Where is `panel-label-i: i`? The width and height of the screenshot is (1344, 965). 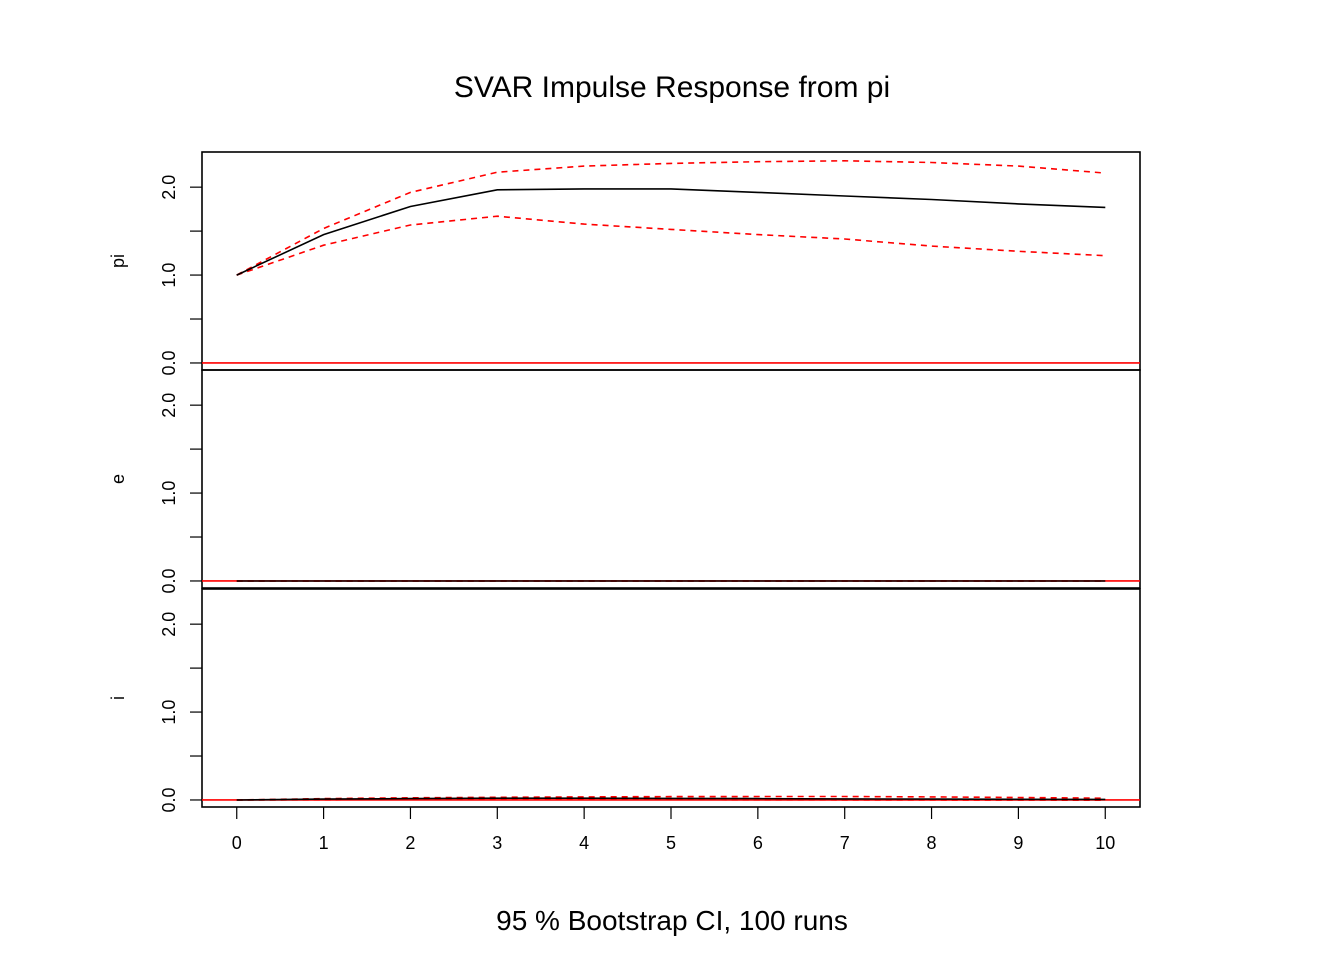 panel-label-i: i is located at coordinates (118, 698).